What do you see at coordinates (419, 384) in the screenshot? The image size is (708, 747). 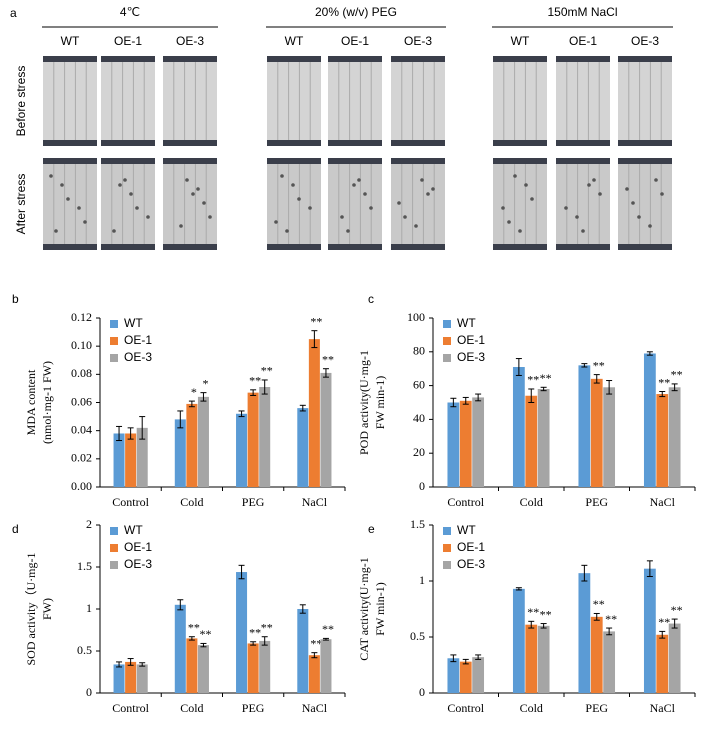 I see `y-tick-label: 60` at bounding box center [419, 384].